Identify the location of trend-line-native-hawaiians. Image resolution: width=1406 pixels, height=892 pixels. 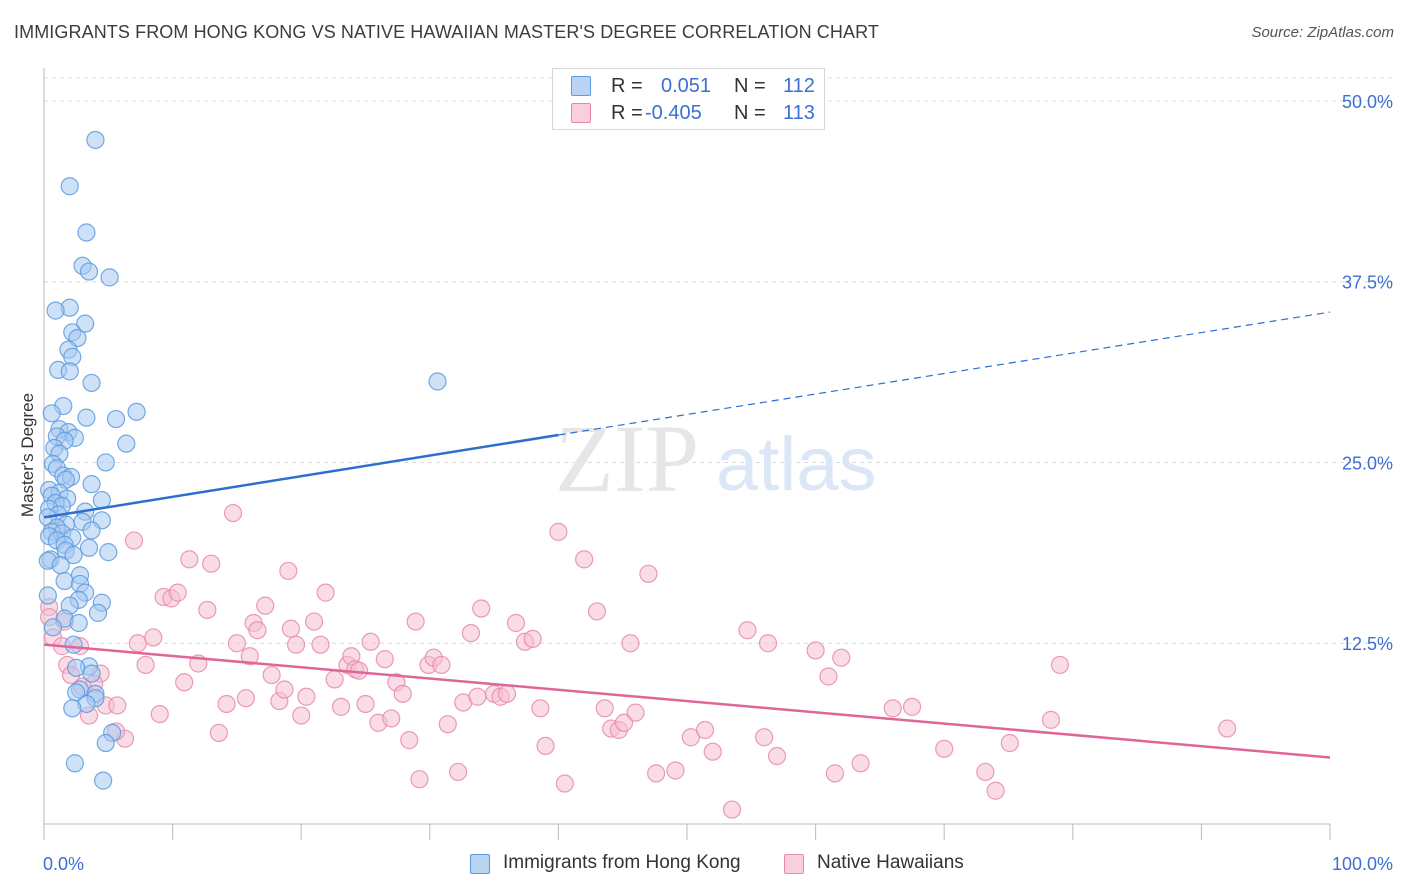
(687, 701).